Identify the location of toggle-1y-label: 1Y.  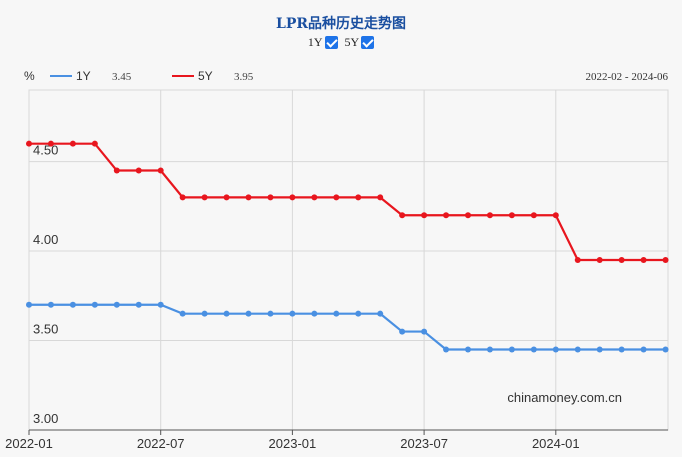
(315, 42).